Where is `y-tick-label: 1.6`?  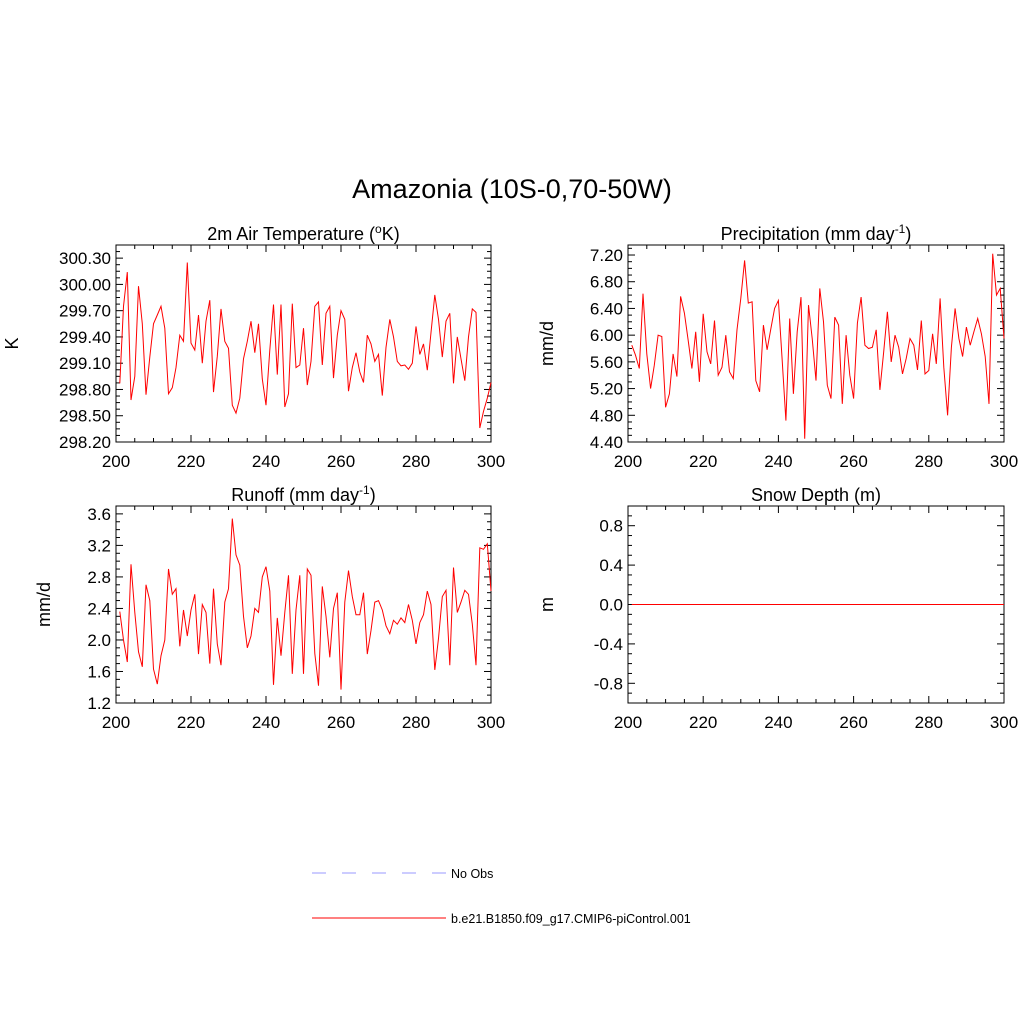
y-tick-label: 1.6 is located at coordinates (99, 671).